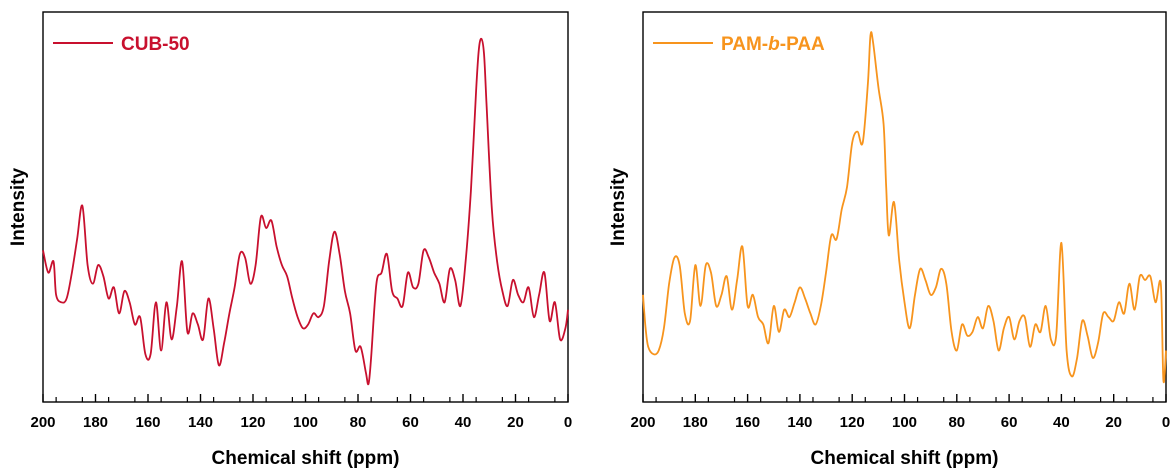 The height and width of the screenshot is (473, 1172). Describe the element at coordinates (155, 44) in the screenshot. I see `legend-label-cub-50: CUB-50` at that location.